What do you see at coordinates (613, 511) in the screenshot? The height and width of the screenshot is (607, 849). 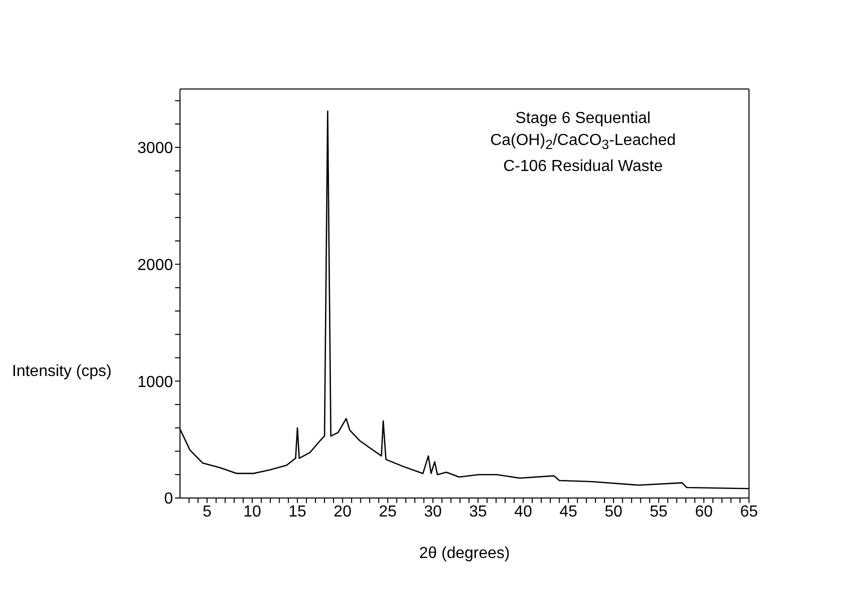 I see `x-tick-label: 50` at bounding box center [613, 511].